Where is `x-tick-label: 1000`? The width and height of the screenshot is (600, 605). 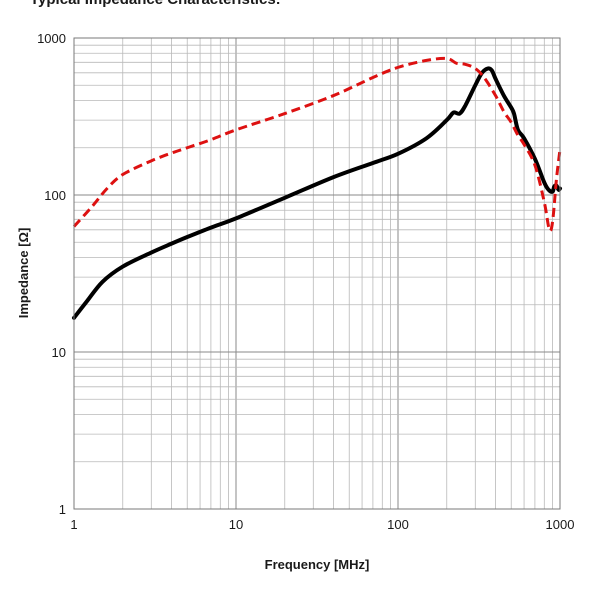
x-tick-label: 1000 is located at coordinates (560, 524).